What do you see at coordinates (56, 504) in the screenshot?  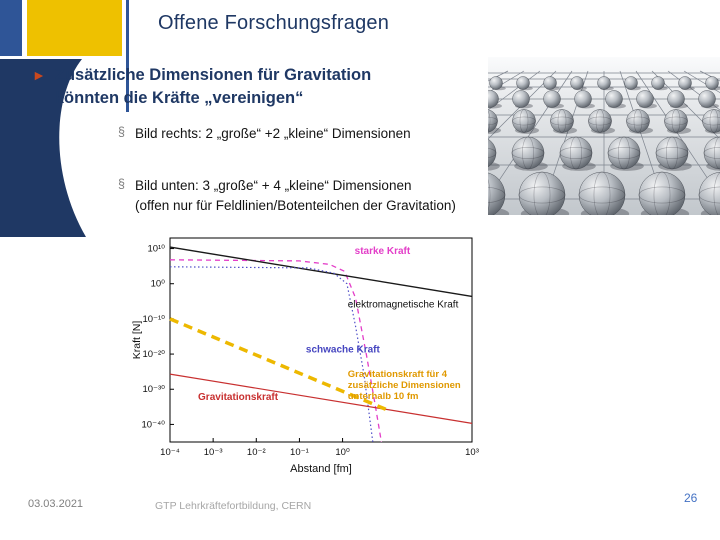 I see `footer-date: 03.03.2021` at bounding box center [56, 504].